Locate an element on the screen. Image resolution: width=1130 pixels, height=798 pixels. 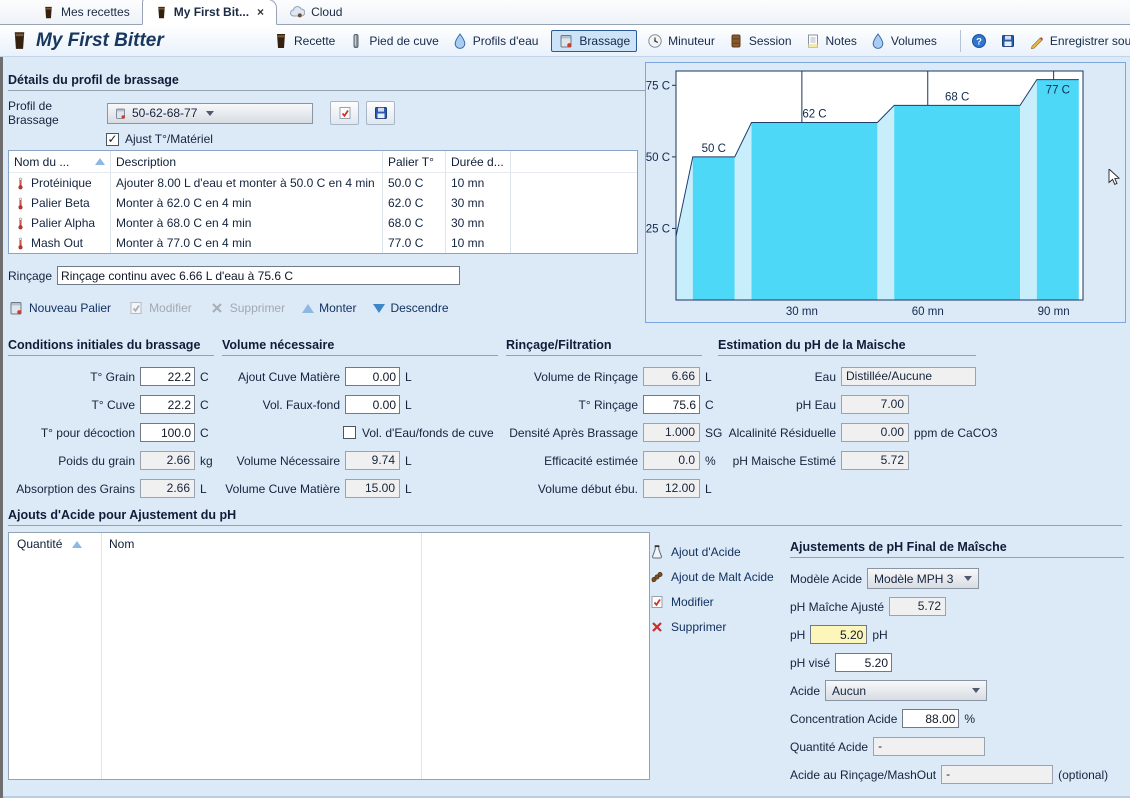
target-ph-label: pH visé is located at coordinates (810, 662).